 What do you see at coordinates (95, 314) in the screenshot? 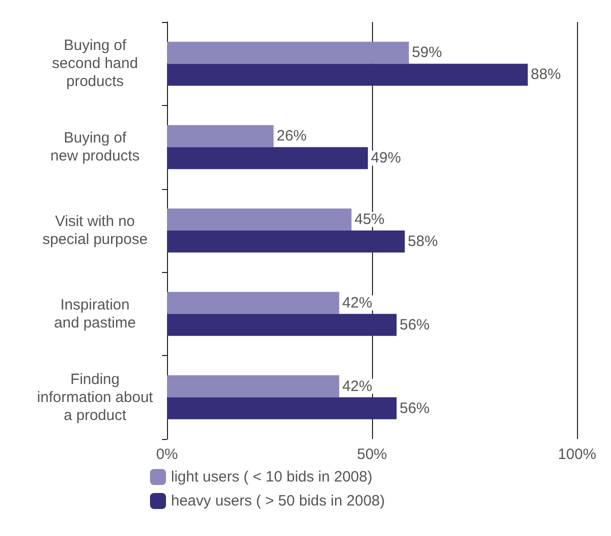
I see `y-tick-label: Inspiration and pastime` at bounding box center [95, 314].